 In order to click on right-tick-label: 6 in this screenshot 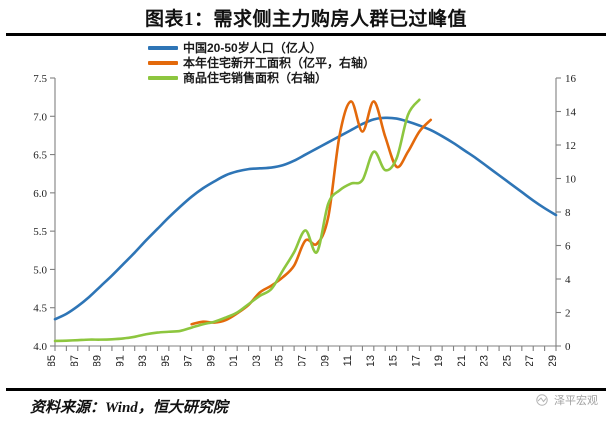, I will do `click(568, 247)`.